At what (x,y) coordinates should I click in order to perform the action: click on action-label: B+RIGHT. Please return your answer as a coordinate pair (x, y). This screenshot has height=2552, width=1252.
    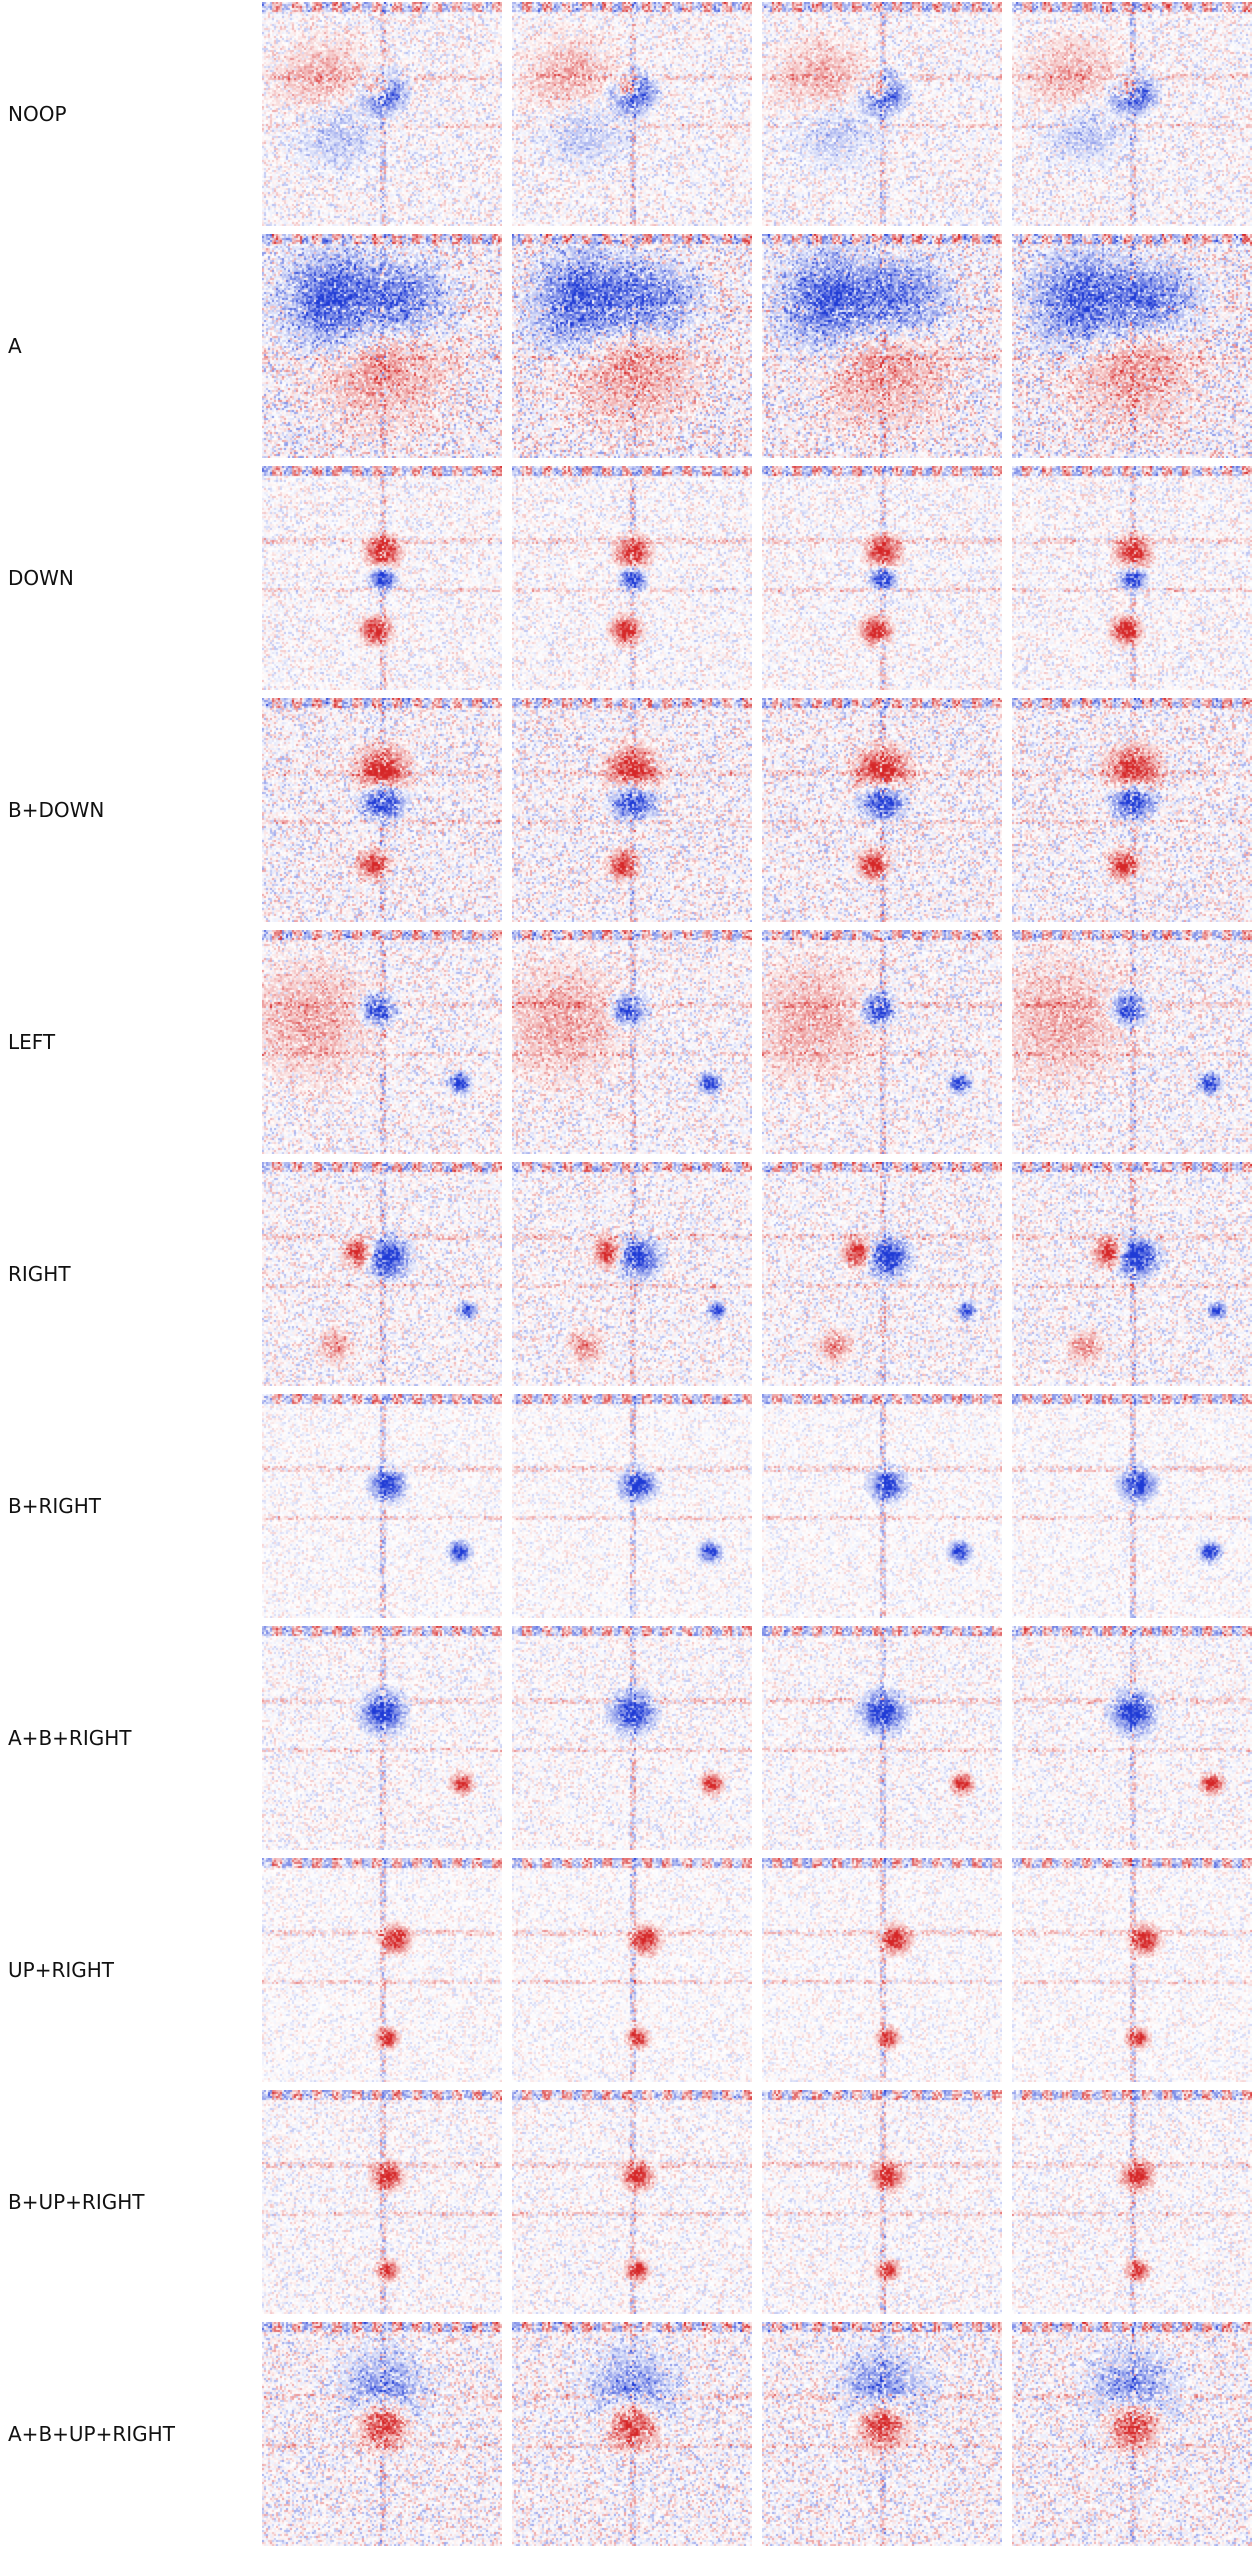
    Looking at the image, I should click on (55, 1506).